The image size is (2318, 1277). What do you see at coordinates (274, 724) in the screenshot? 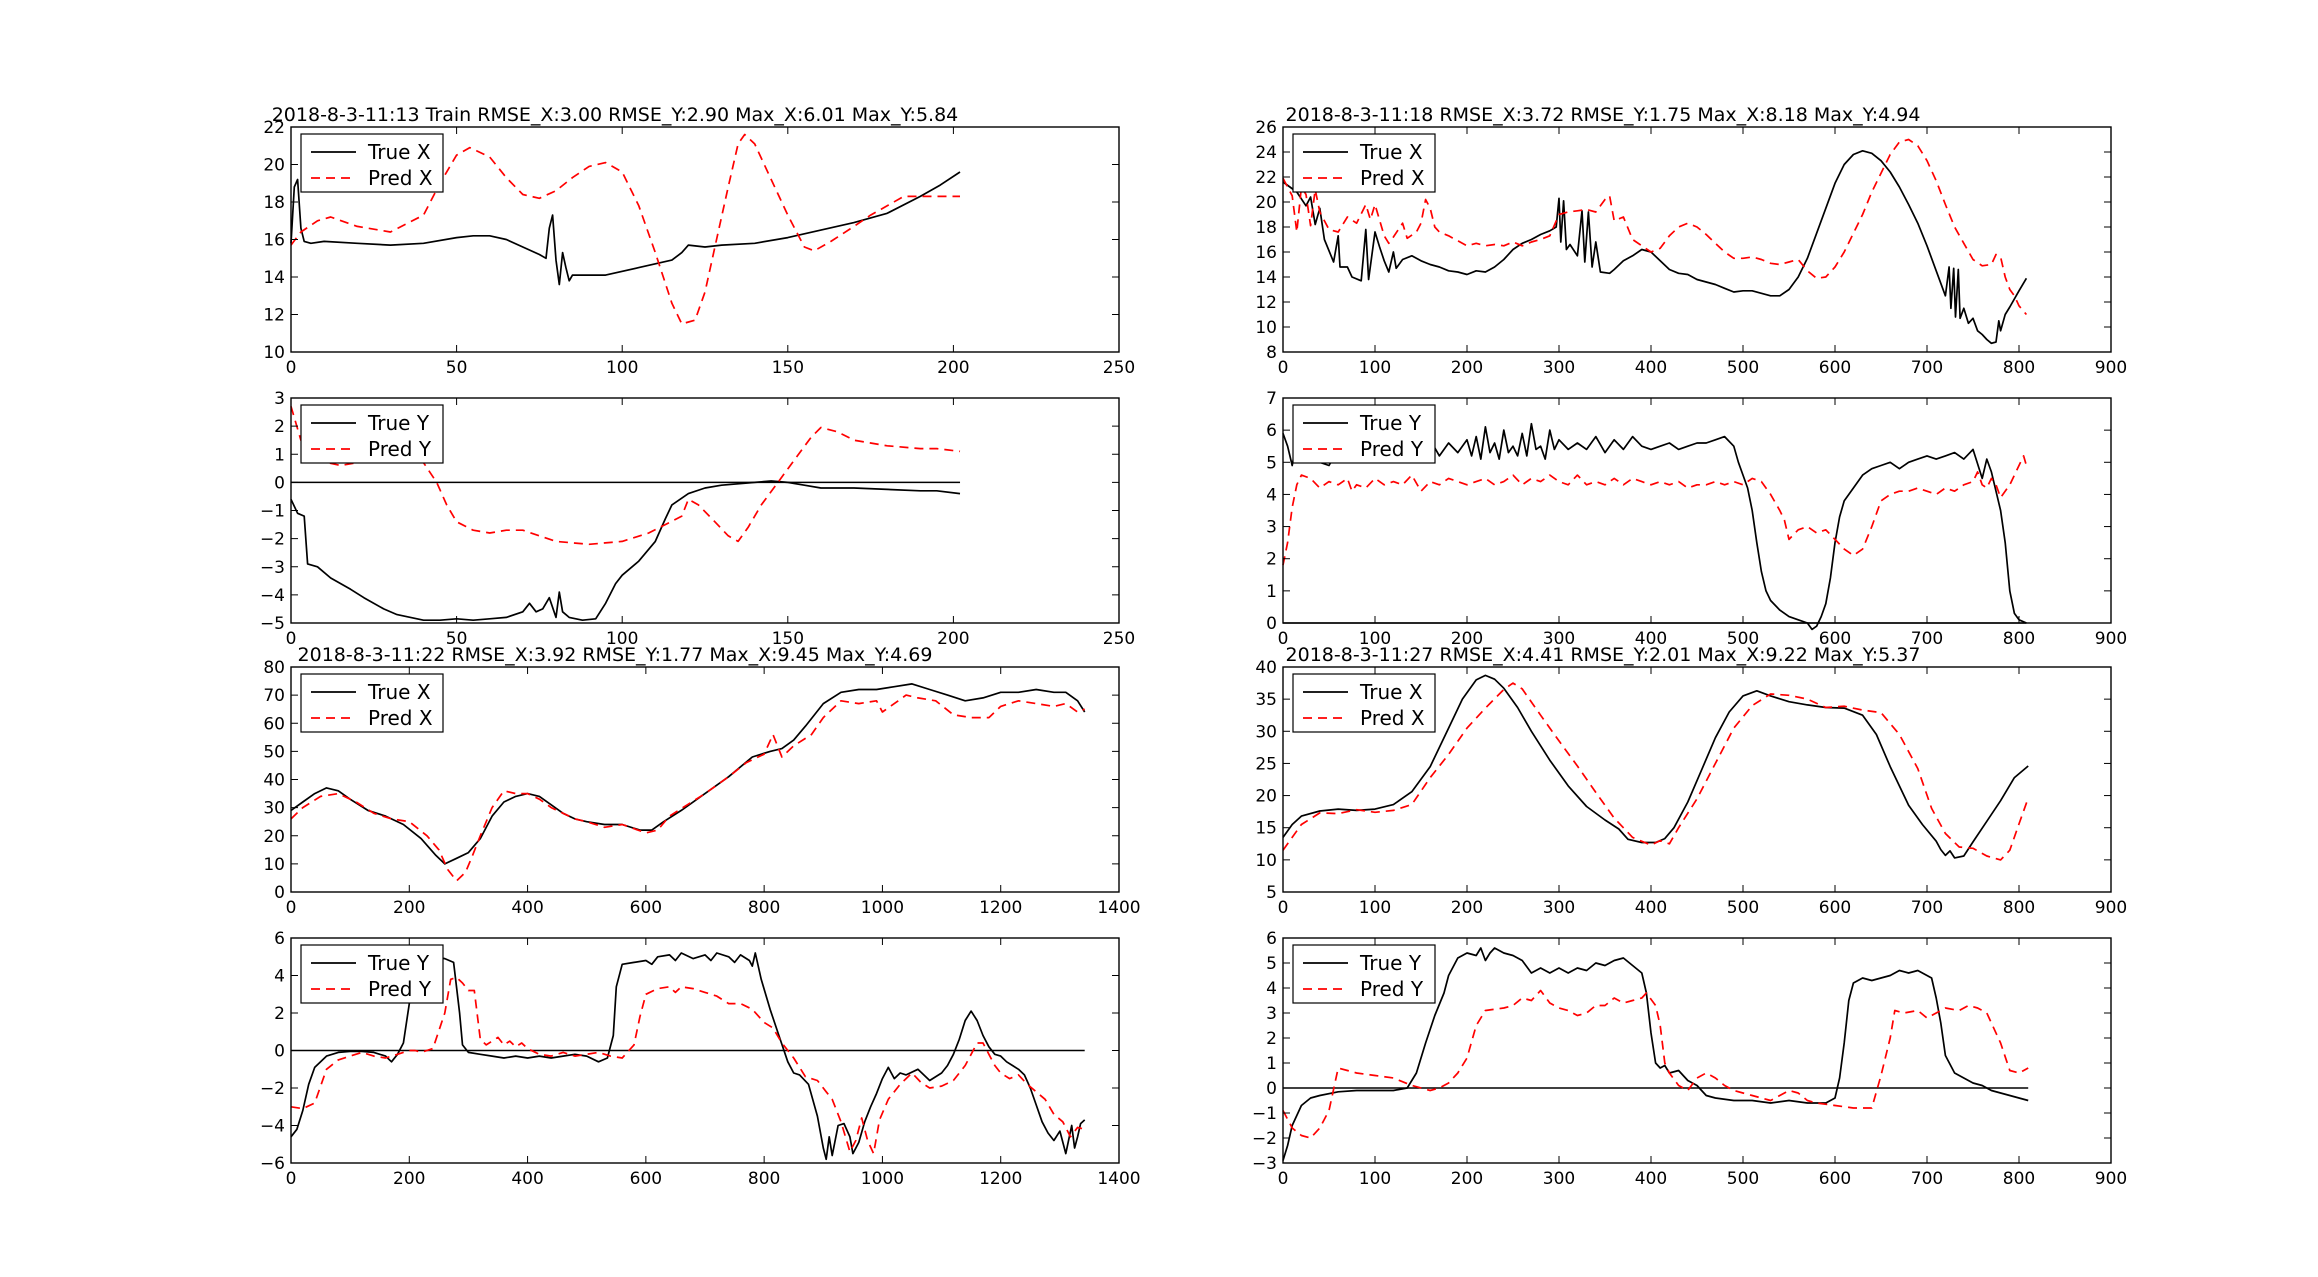
I see `y-tick-label: 60` at bounding box center [274, 724].